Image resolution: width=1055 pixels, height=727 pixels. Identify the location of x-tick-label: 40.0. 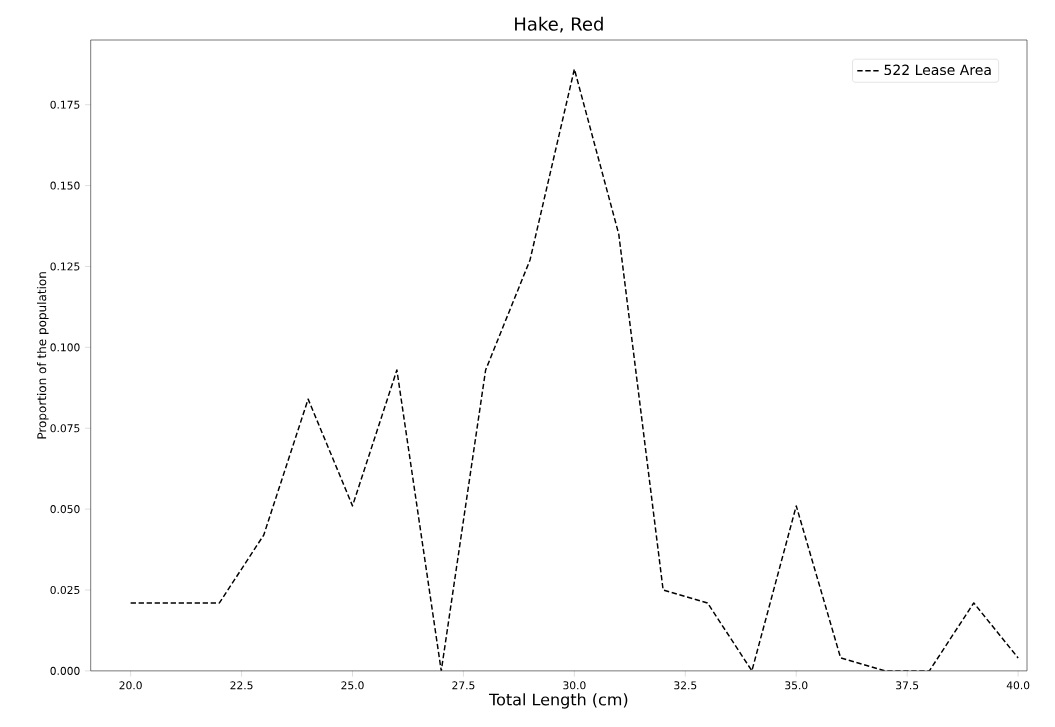
(1018, 685).